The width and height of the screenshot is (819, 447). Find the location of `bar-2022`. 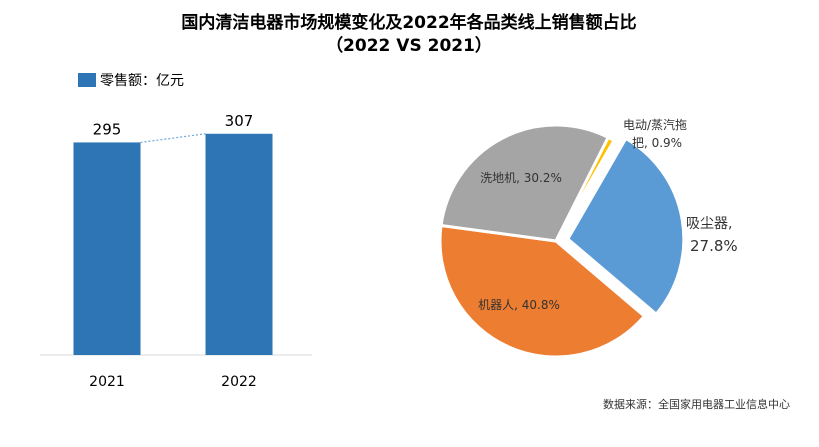

bar-2022 is located at coordinates (239, 244).